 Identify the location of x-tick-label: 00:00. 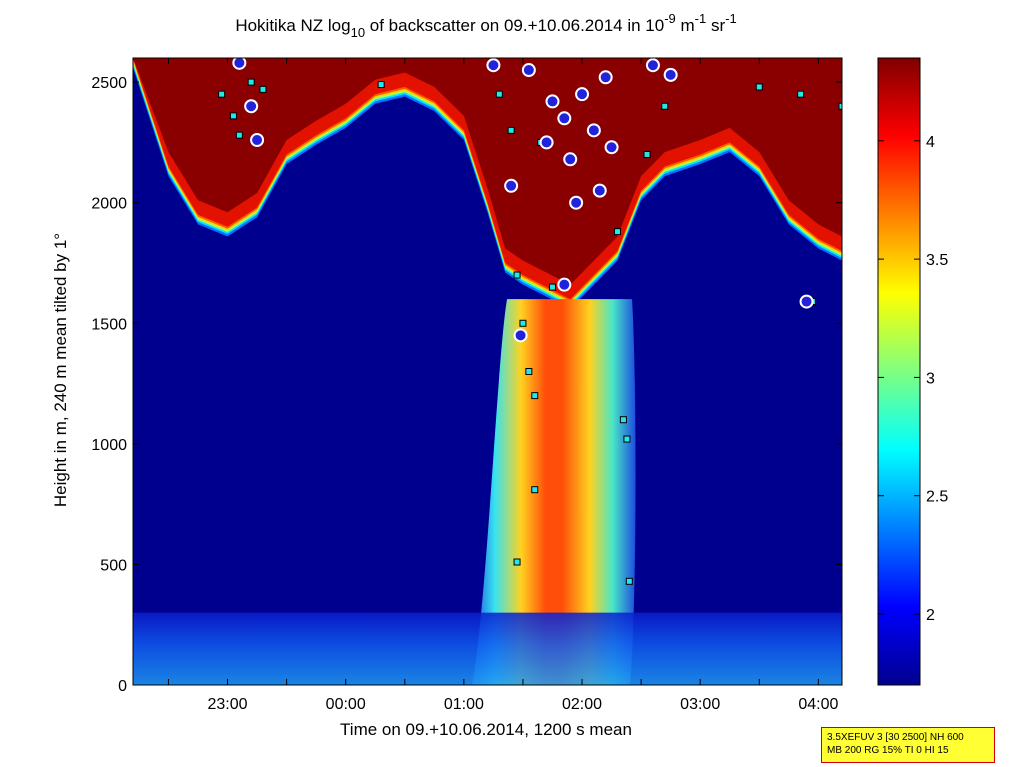
(346, 704).